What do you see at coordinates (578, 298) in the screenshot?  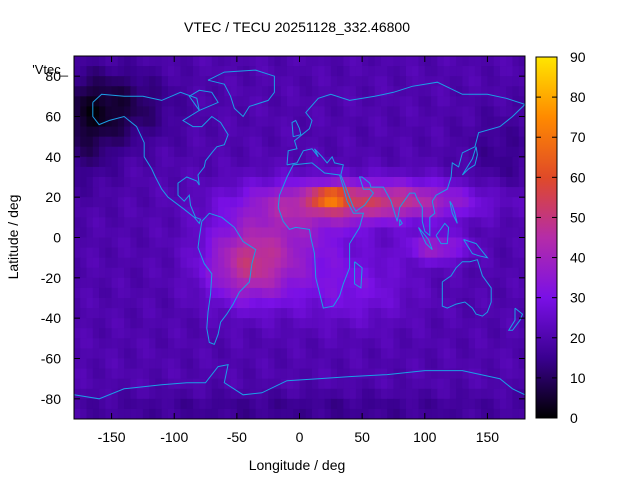 I see `colorbar-tick-label: 30` at bounding box center [578, 298].